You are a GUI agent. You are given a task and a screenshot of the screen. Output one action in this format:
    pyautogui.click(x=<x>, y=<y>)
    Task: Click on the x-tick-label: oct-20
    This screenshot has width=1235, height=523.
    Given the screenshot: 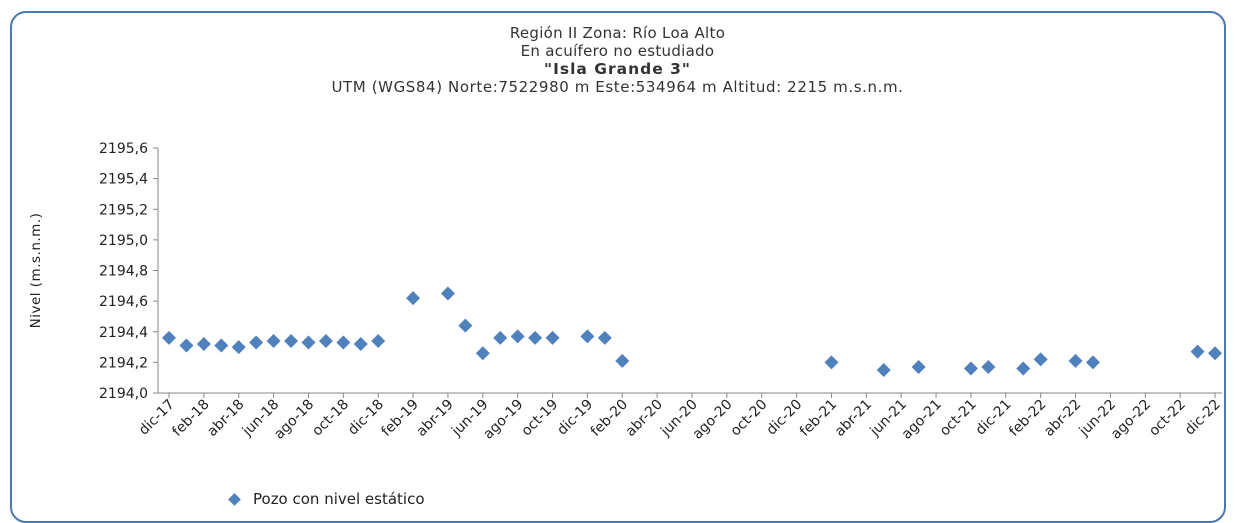 What is the action you would take?
    pyautogui.click(x=749, y=418)
    